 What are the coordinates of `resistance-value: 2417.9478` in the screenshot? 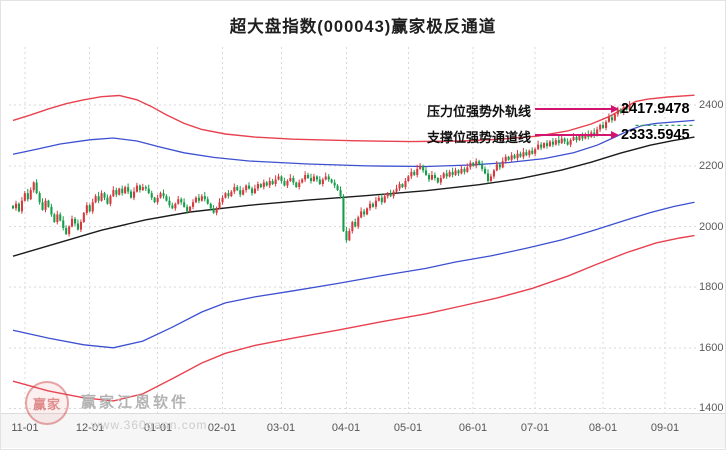 It's located at (655, 109).